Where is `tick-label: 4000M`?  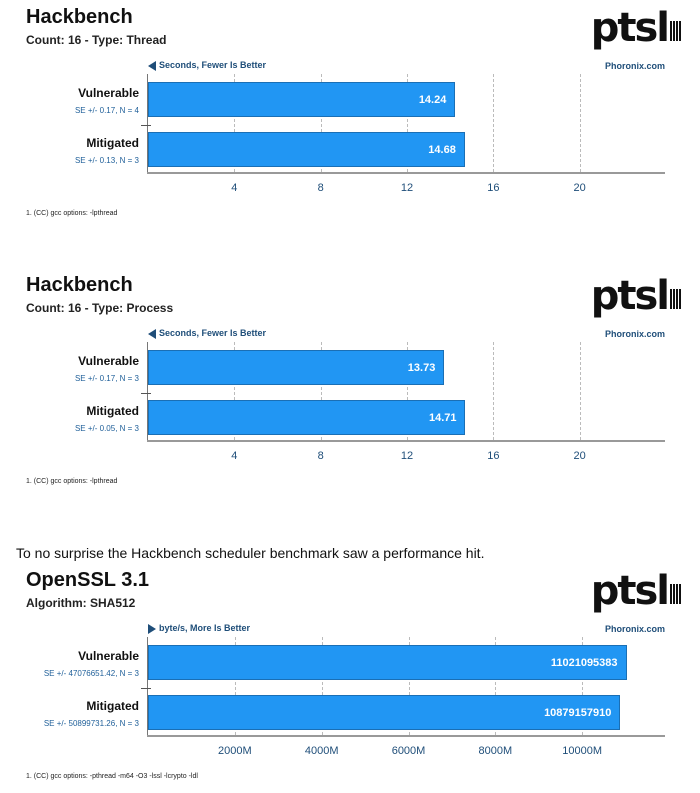
tick-label: 4000M is located at coordinates (321, 751).